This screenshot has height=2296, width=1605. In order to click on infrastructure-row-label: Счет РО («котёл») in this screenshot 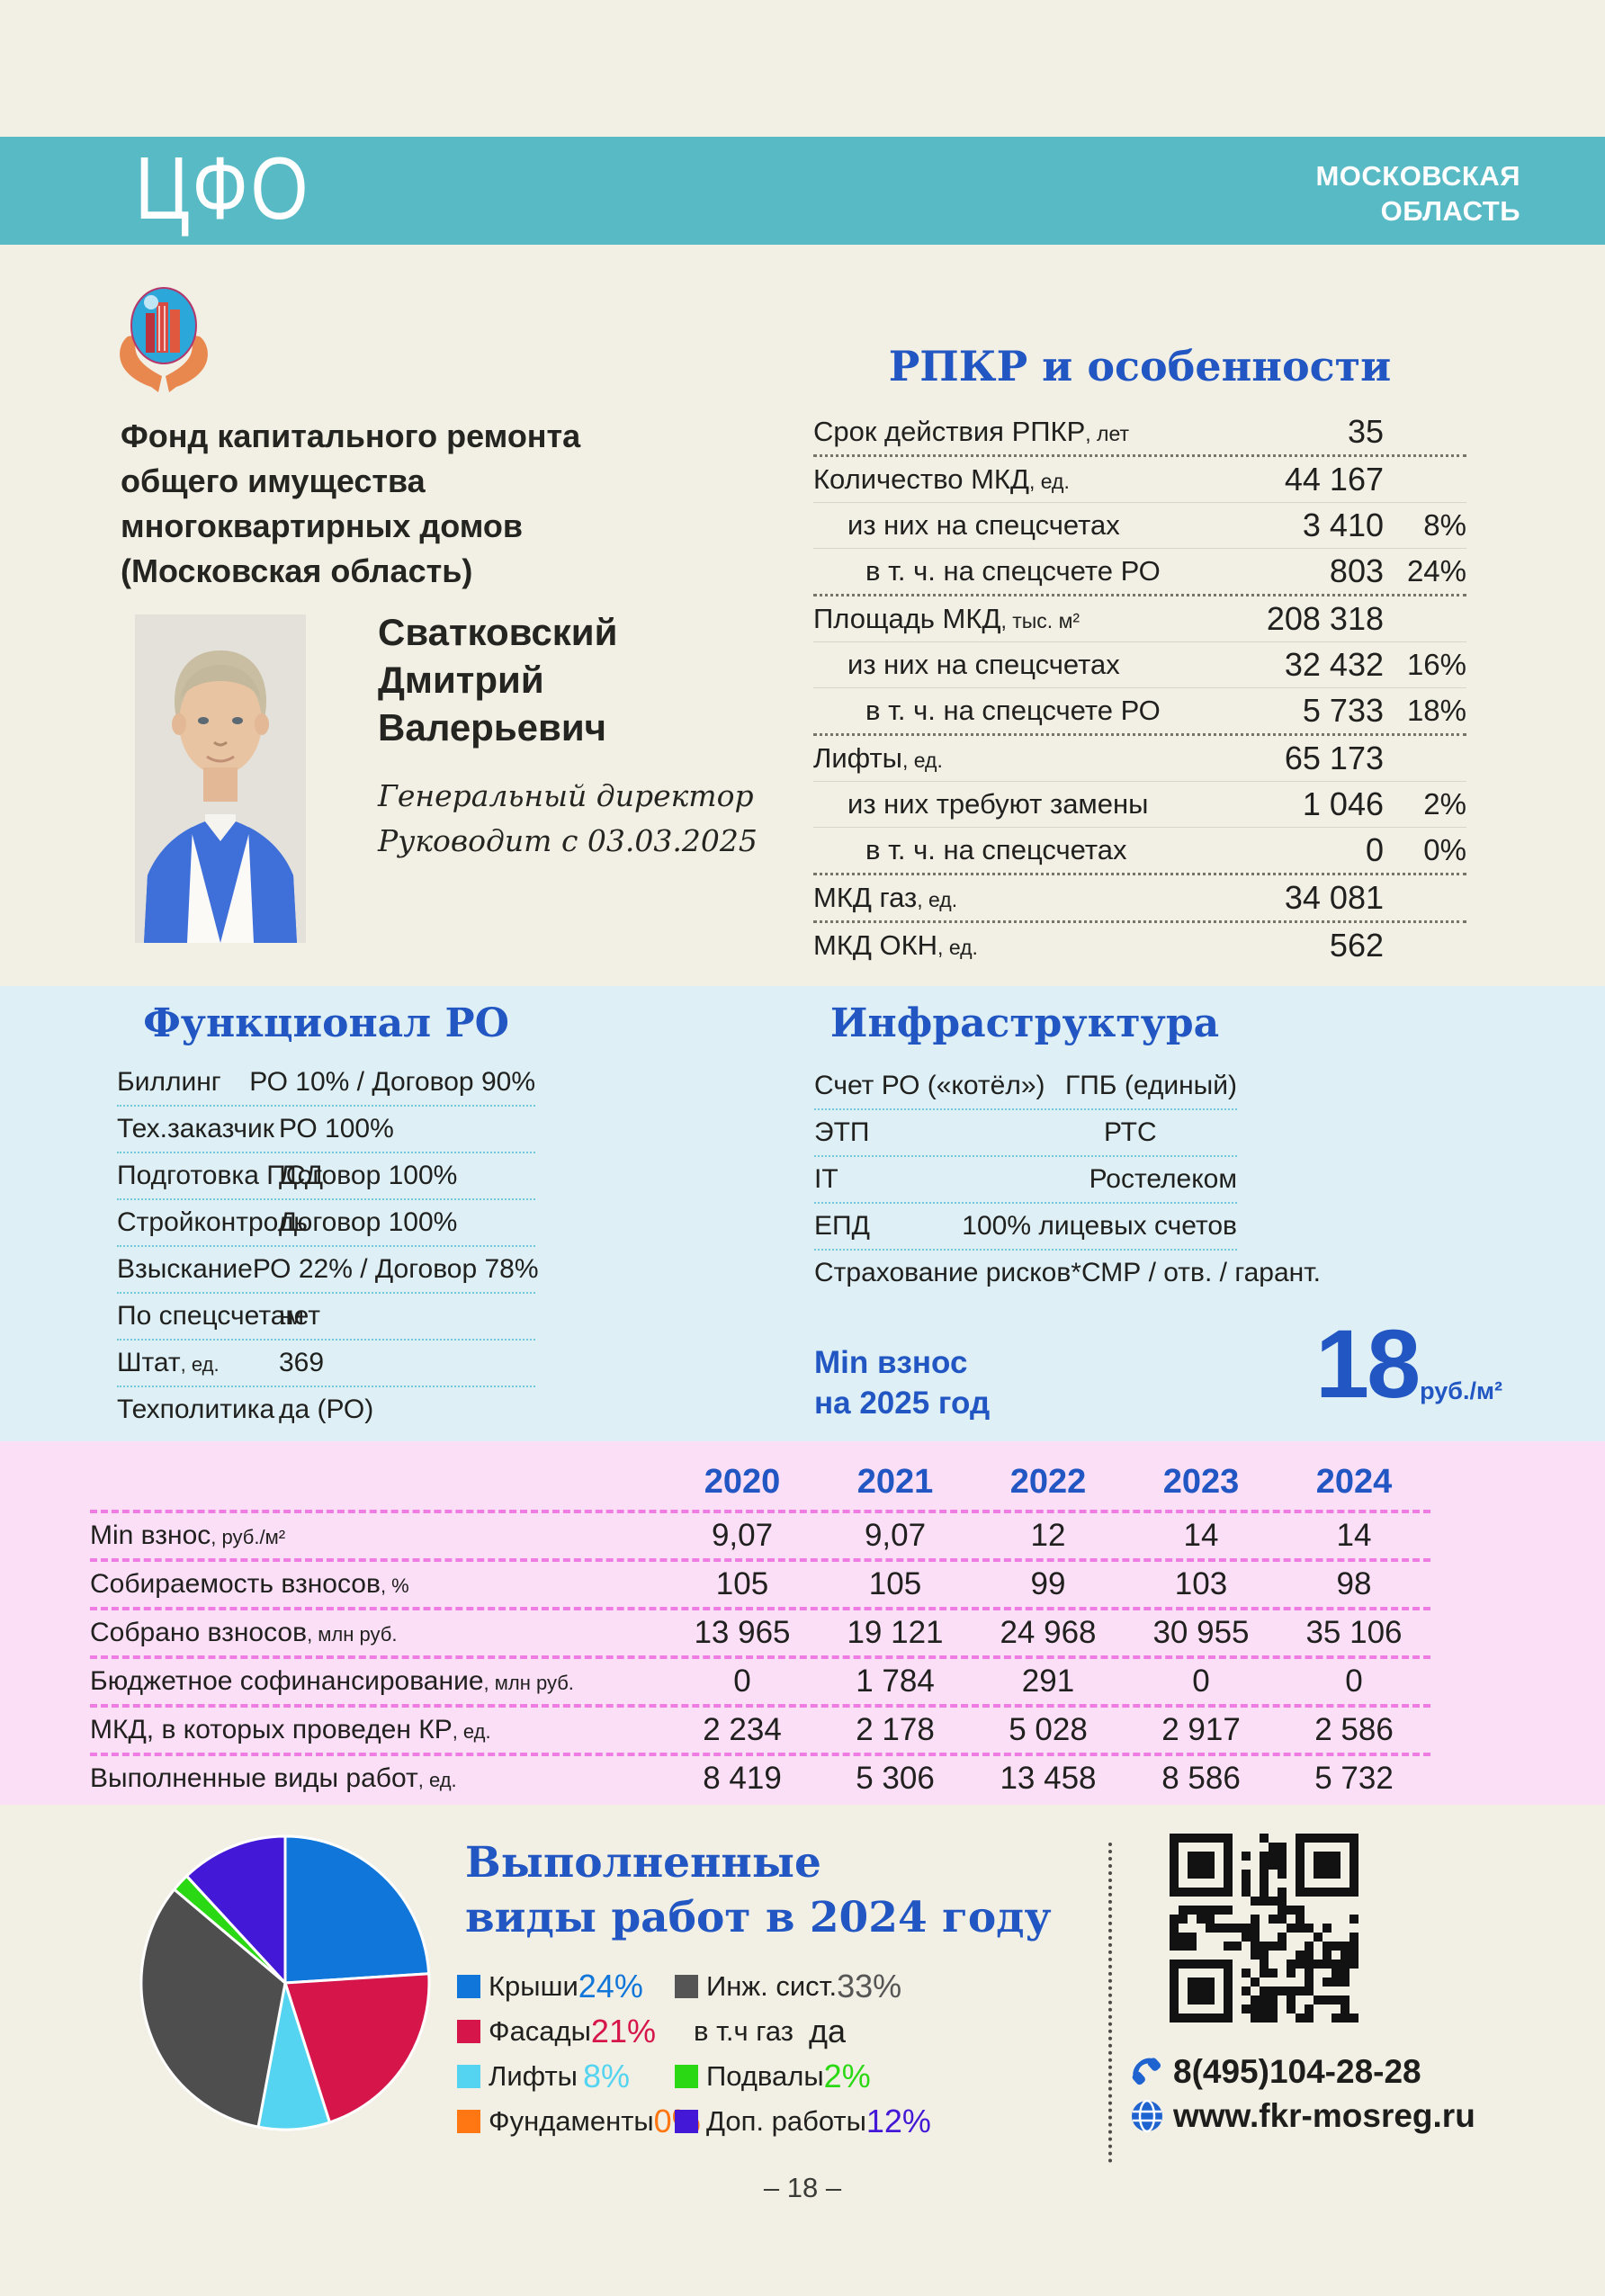, I will do `click(930, 1085)`.